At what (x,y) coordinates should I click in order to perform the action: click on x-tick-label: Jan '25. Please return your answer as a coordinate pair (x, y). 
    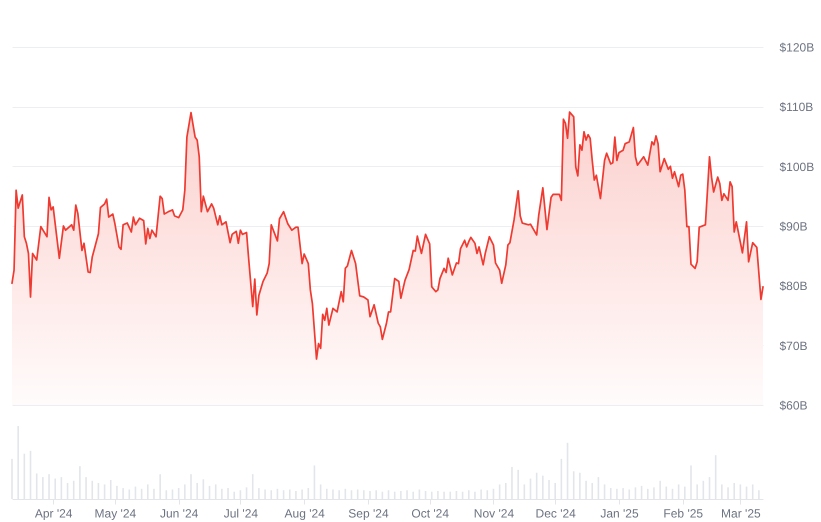
    Looking at the image, I should click on (619, 513).